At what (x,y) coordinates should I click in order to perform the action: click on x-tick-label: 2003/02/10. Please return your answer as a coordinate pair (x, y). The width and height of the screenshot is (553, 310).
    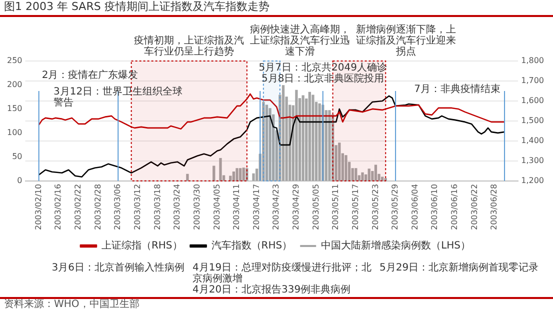
    Looking at the image, I should click on (38, 207).